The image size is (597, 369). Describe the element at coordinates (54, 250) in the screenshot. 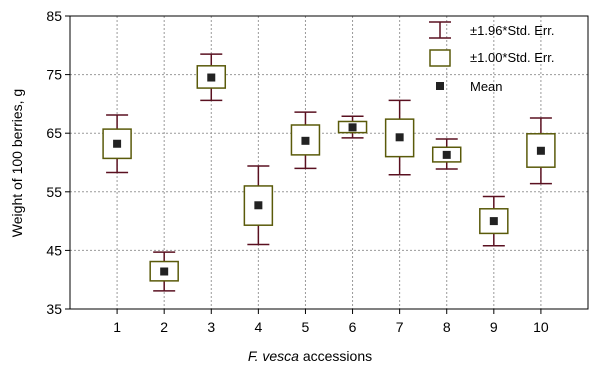

I see `y-tick-label: 45` at that location.